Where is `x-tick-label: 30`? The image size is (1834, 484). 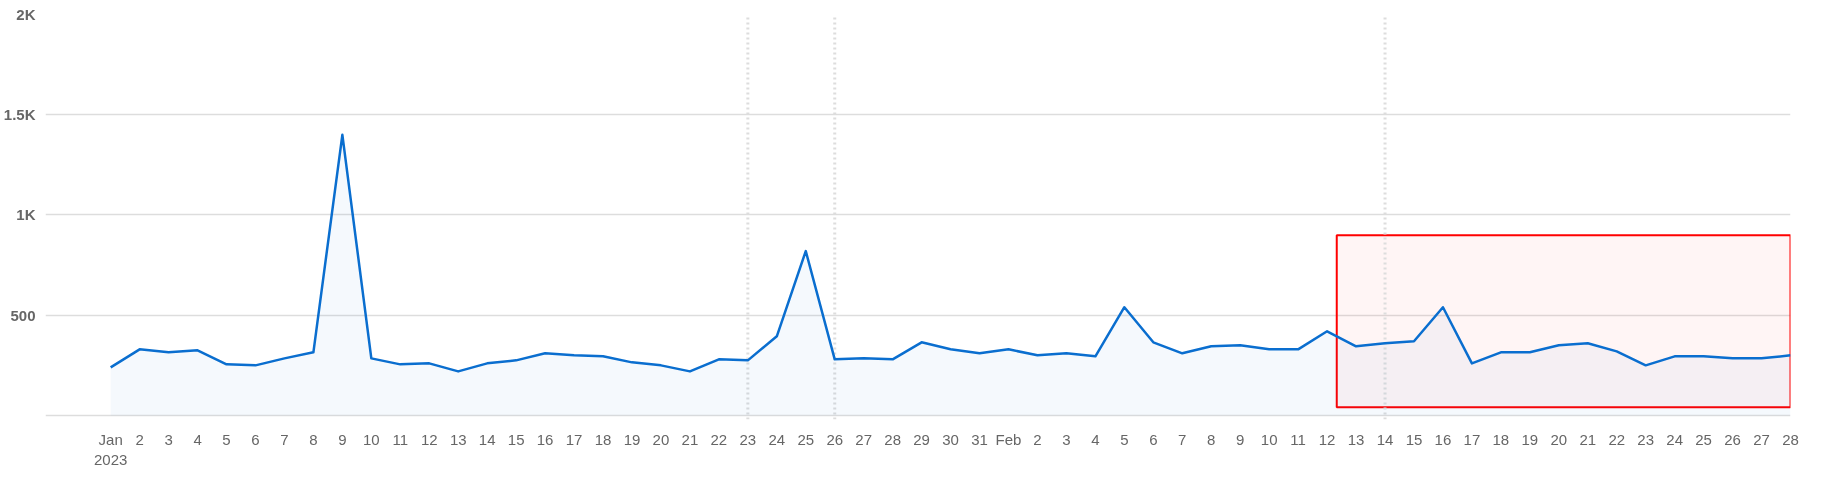 x-tick-label: 30 is located at coordinates (950, 439).